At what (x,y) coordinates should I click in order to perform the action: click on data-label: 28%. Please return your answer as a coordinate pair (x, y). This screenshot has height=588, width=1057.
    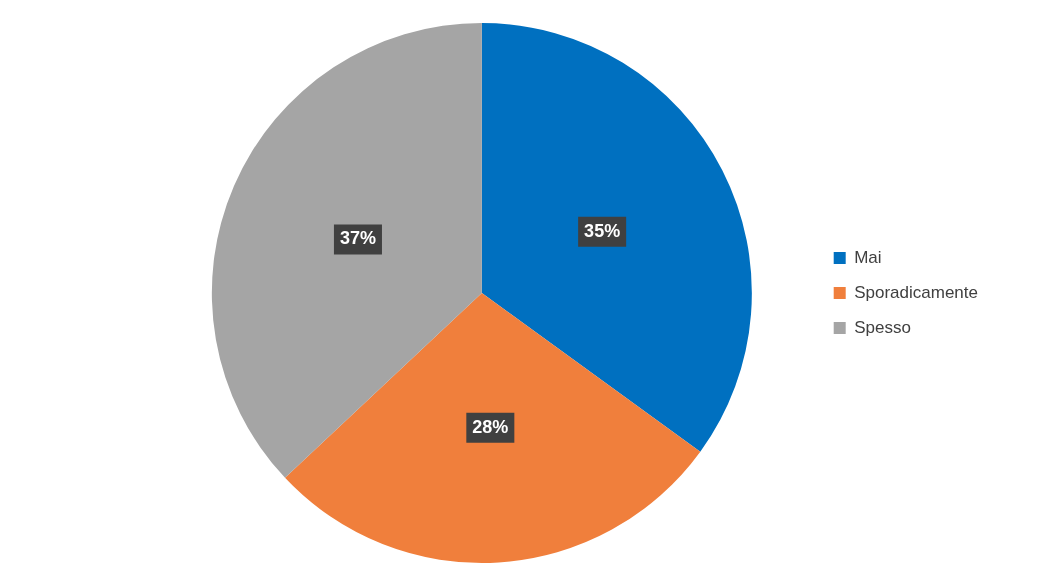
    Looking at the image, I should click on (490, 426).